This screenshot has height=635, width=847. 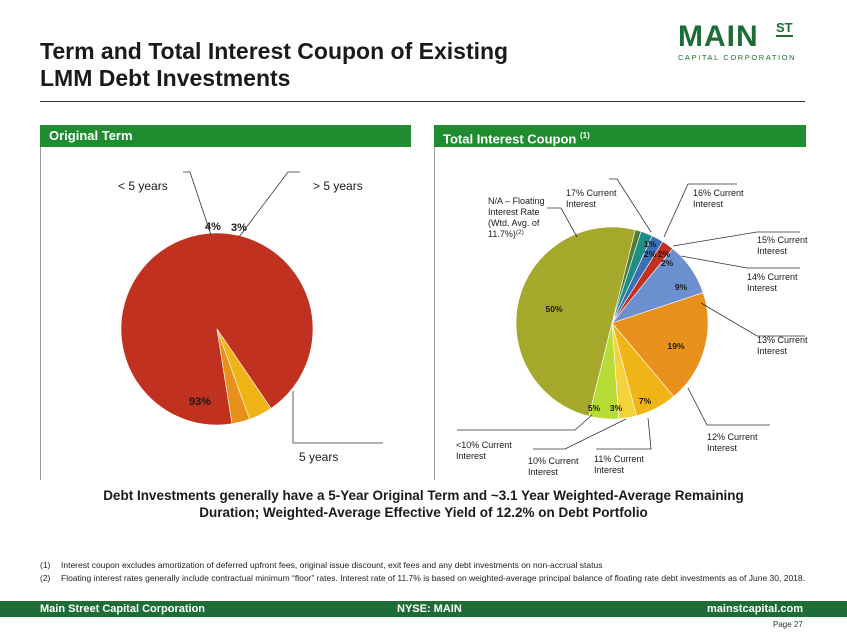 I want to click on coupon-category-5: 13% Current Interest, so click(x=782, y=345).